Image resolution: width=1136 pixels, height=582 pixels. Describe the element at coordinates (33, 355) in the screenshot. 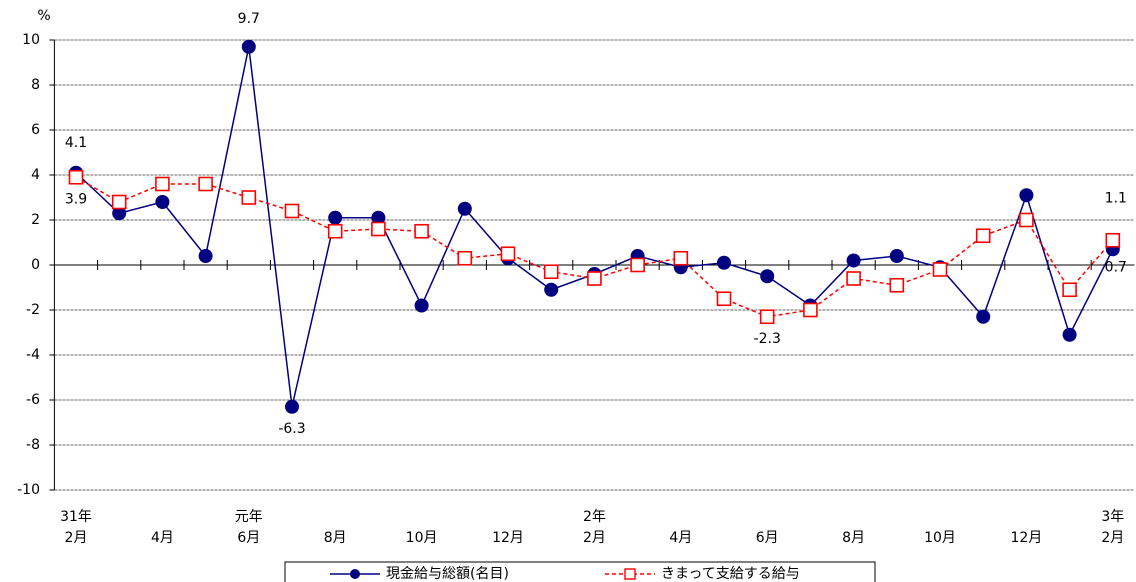

I see `y-tick-label: -4` at that location.